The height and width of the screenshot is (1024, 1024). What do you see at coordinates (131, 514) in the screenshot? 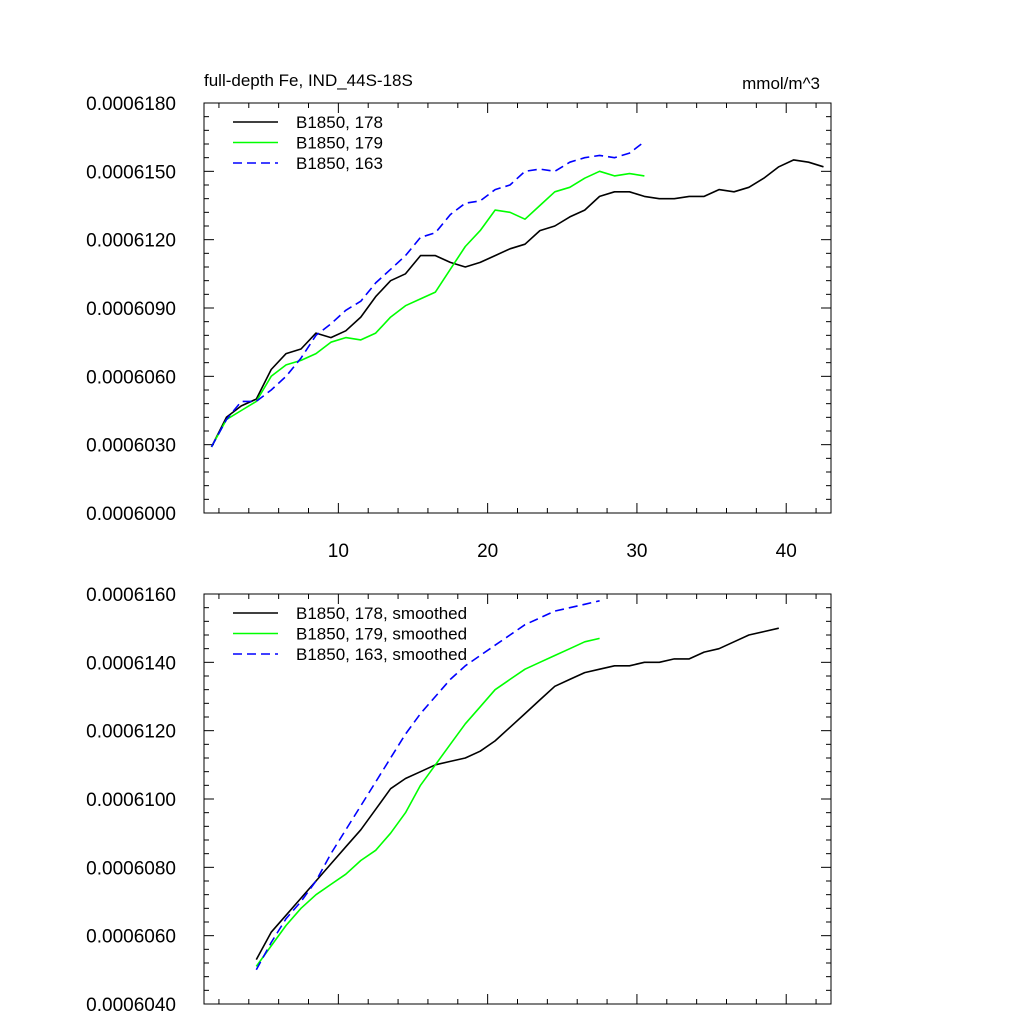
I see `y-tick-label: 0.0006000` at bounding box center [131, 514].